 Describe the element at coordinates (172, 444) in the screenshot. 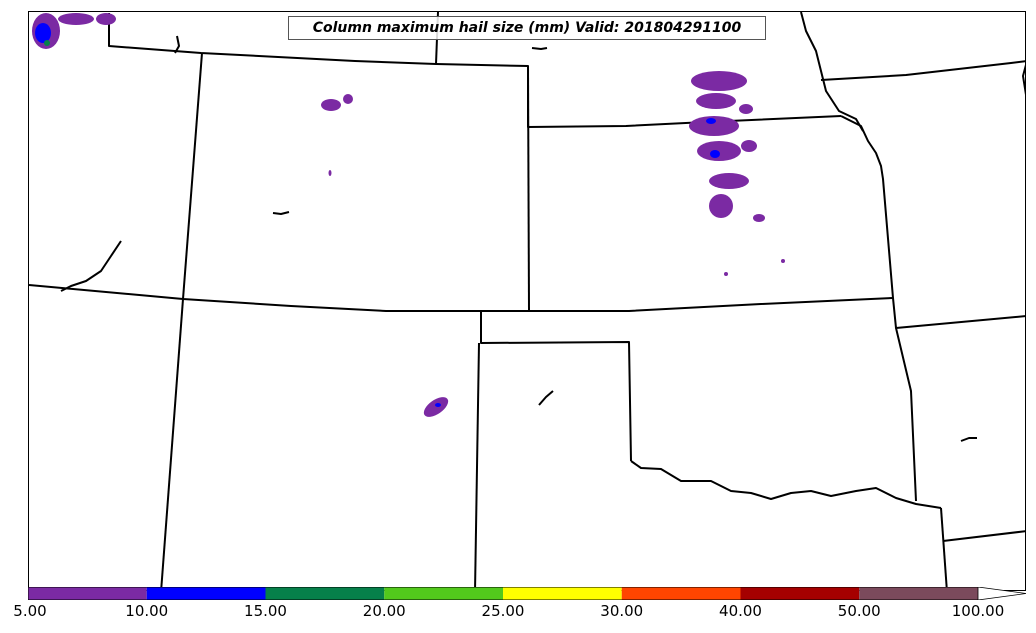

I see `border-colorado-west` at that location.